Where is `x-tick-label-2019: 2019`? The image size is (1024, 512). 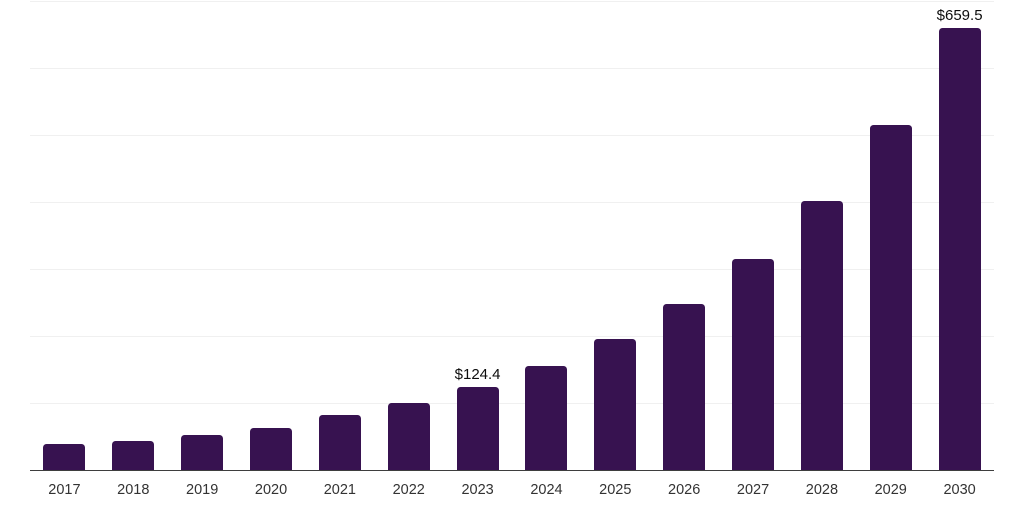
x-tick-label-2019: 2019 is located at coordinates (202, 490).